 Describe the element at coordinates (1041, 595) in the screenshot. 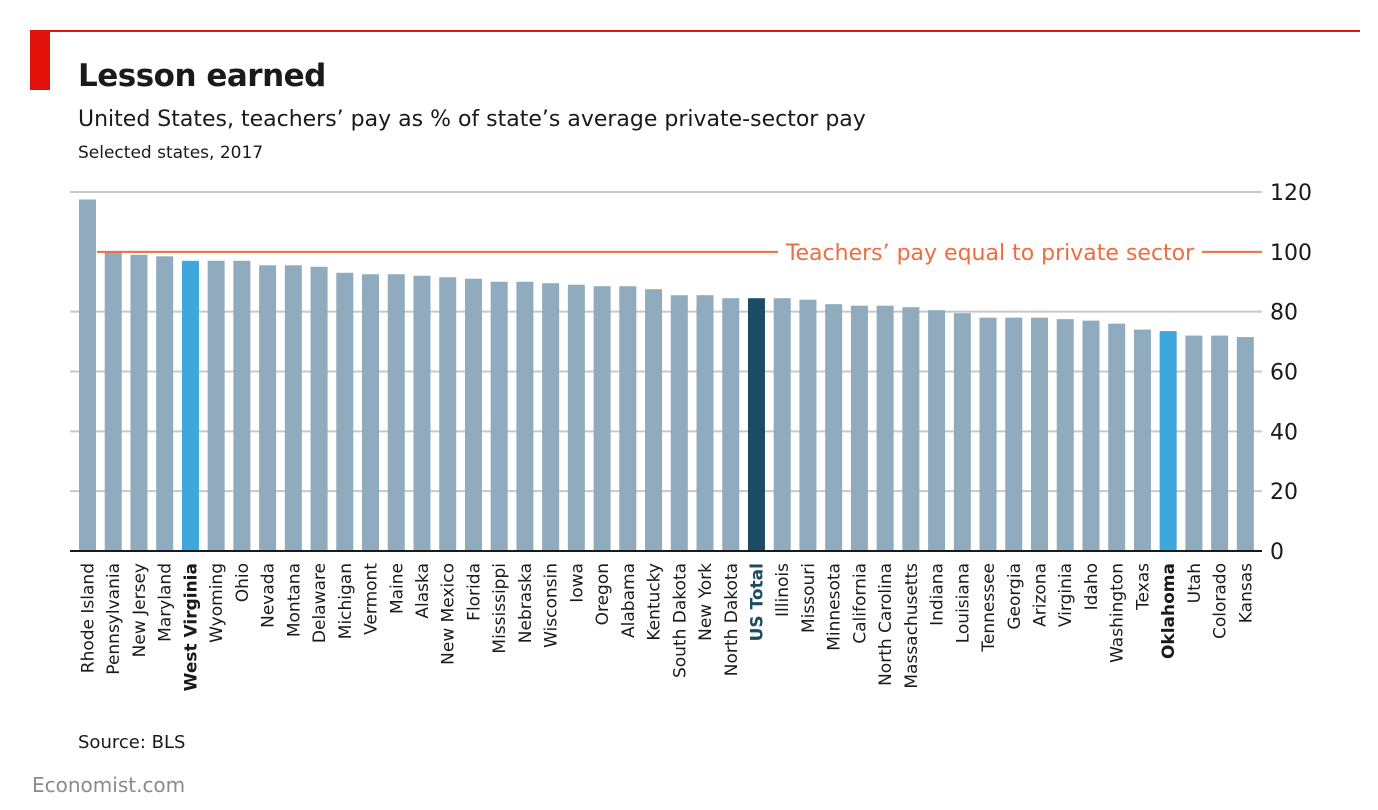

I see `x-tick-label: Arizona` at that location.